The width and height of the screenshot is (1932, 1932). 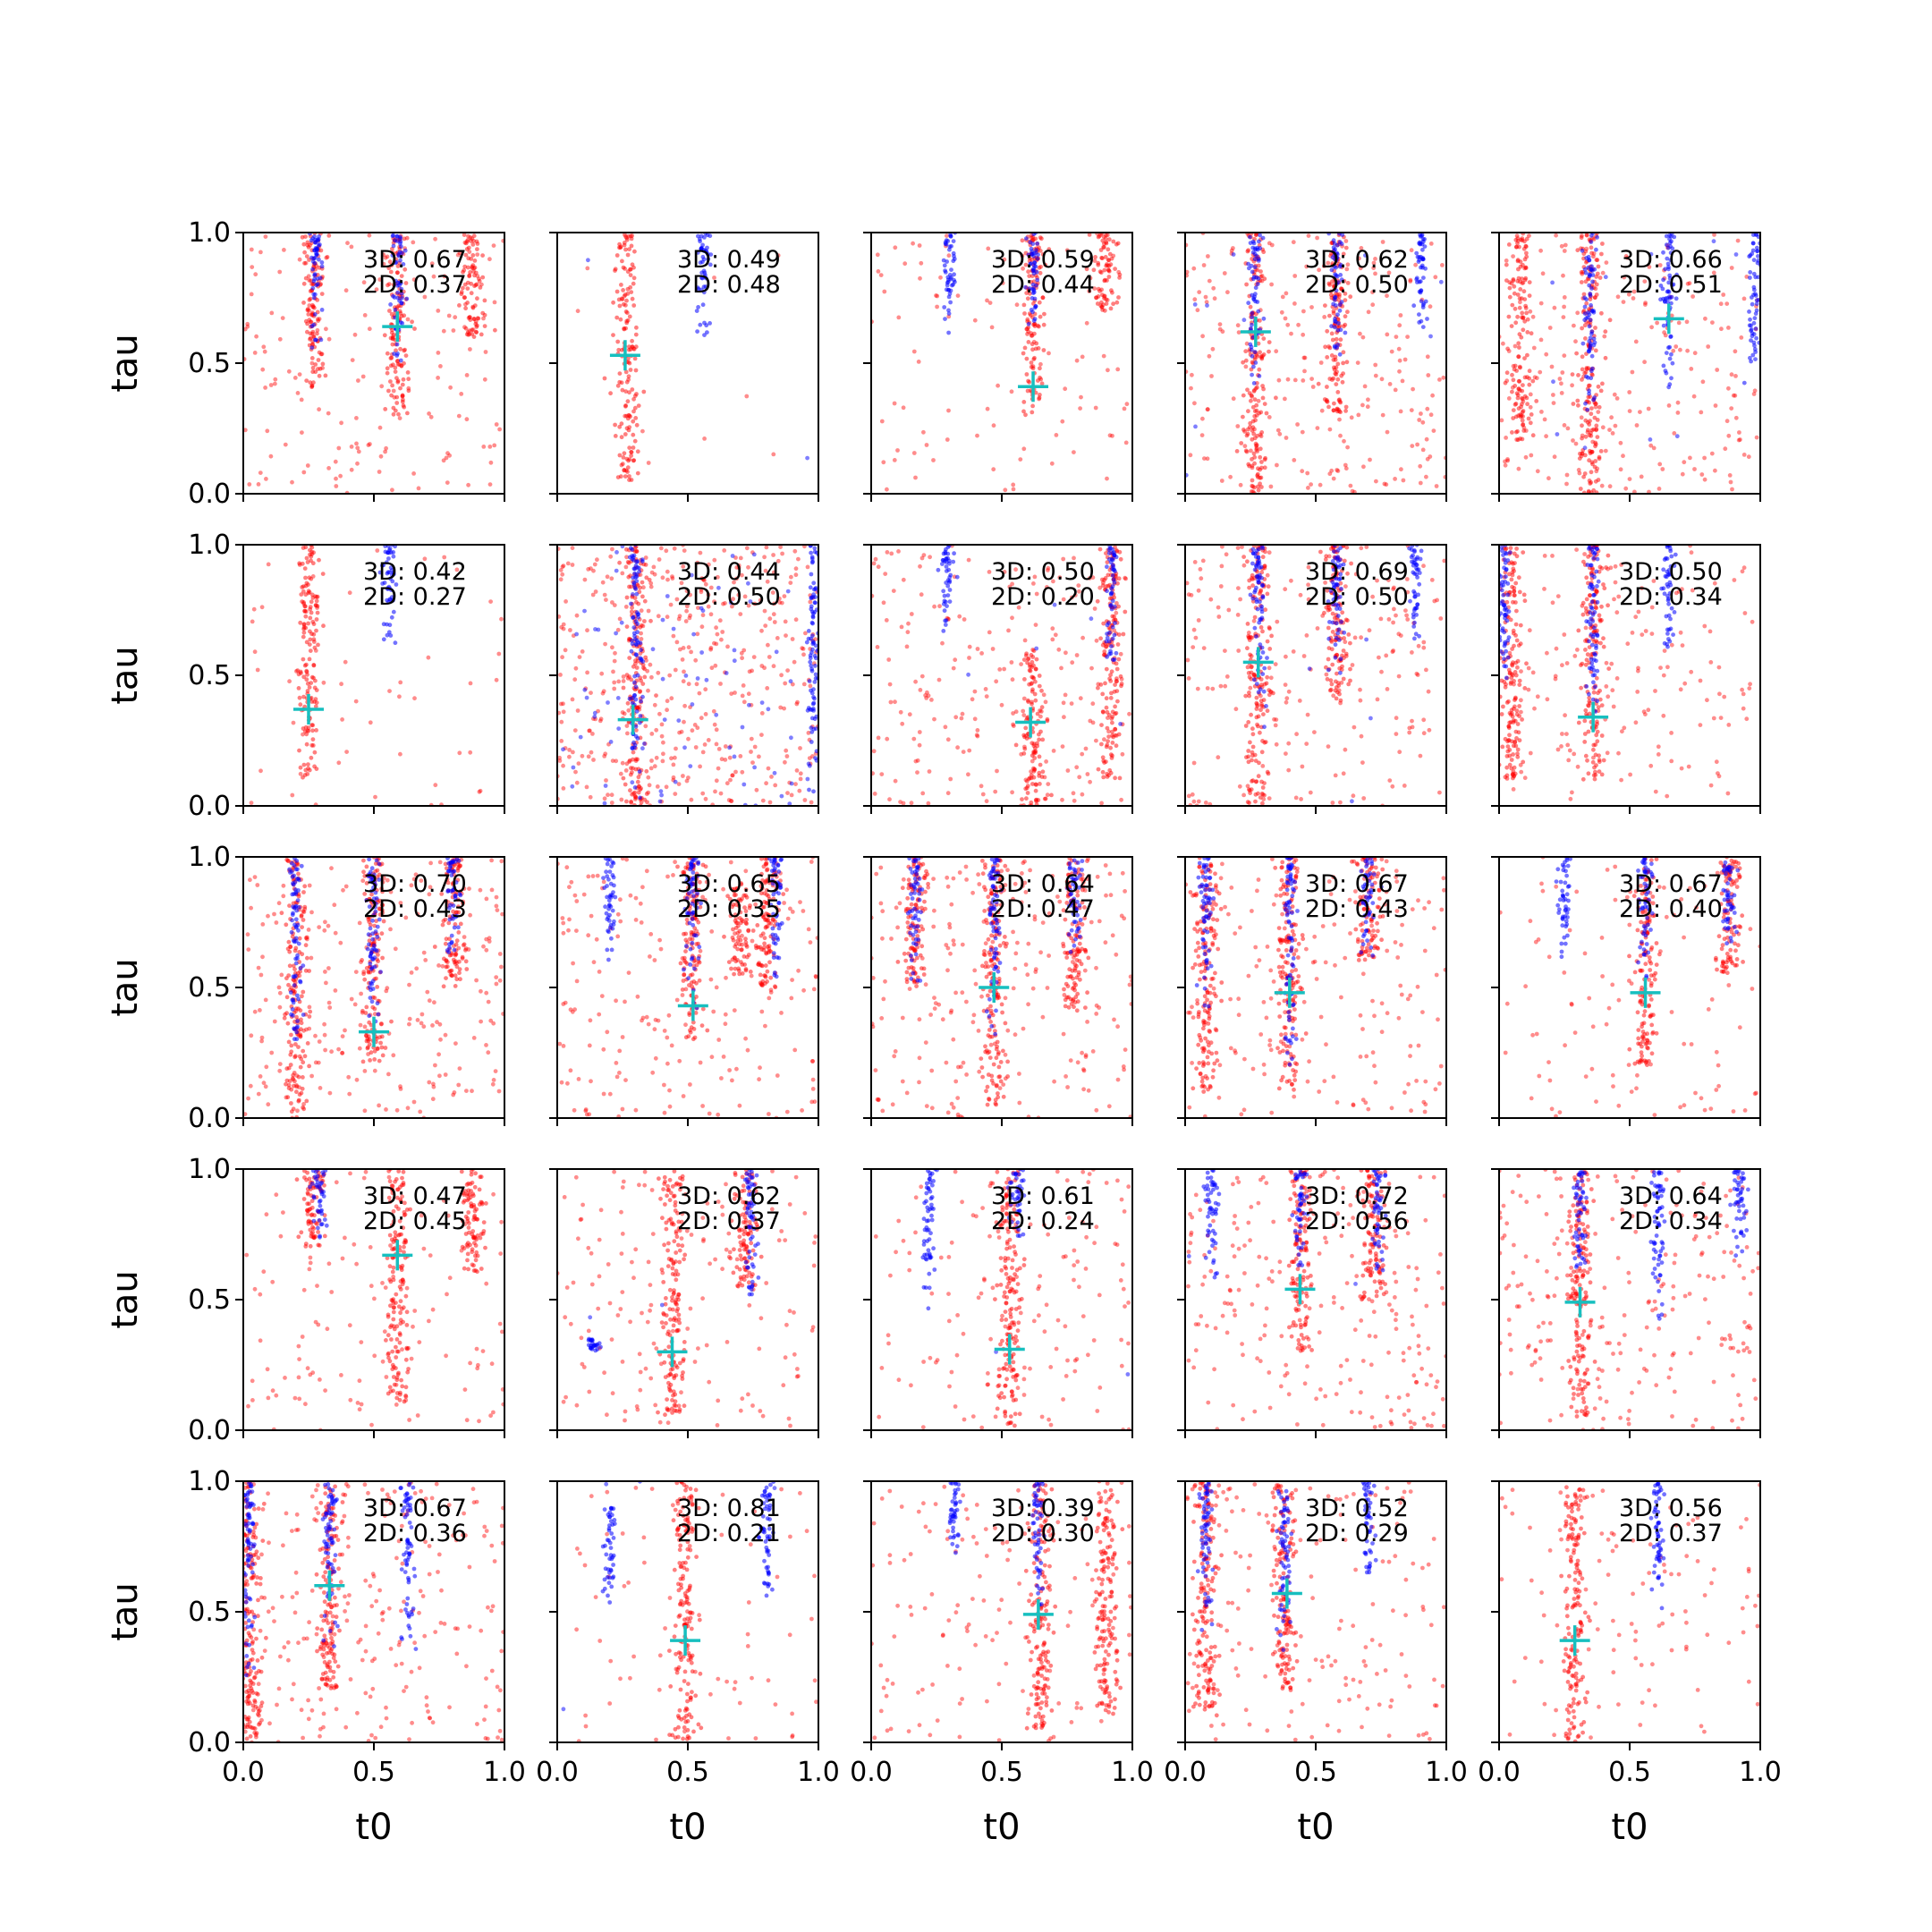 I want to click on points-layer, so click(x=373, y=363).